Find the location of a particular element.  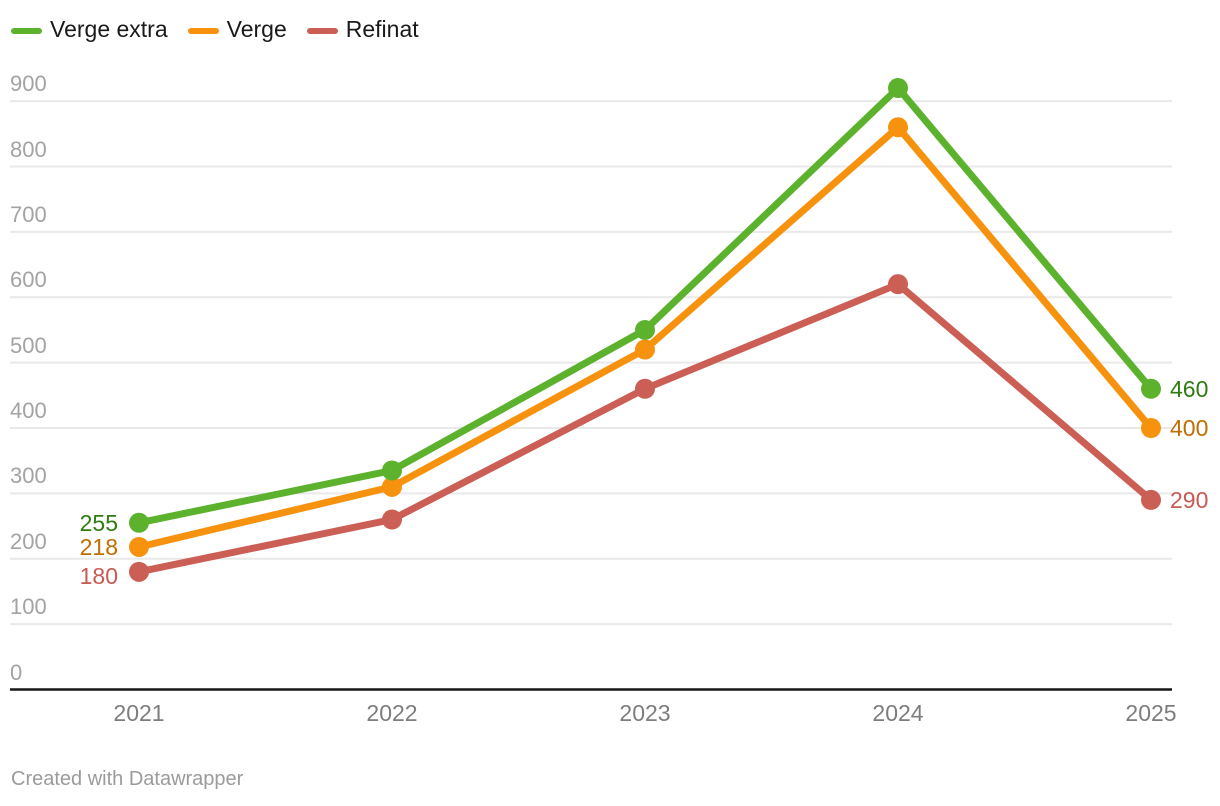

value-label-end-verge-extra: 460 is located at coordinates (1189, 388).